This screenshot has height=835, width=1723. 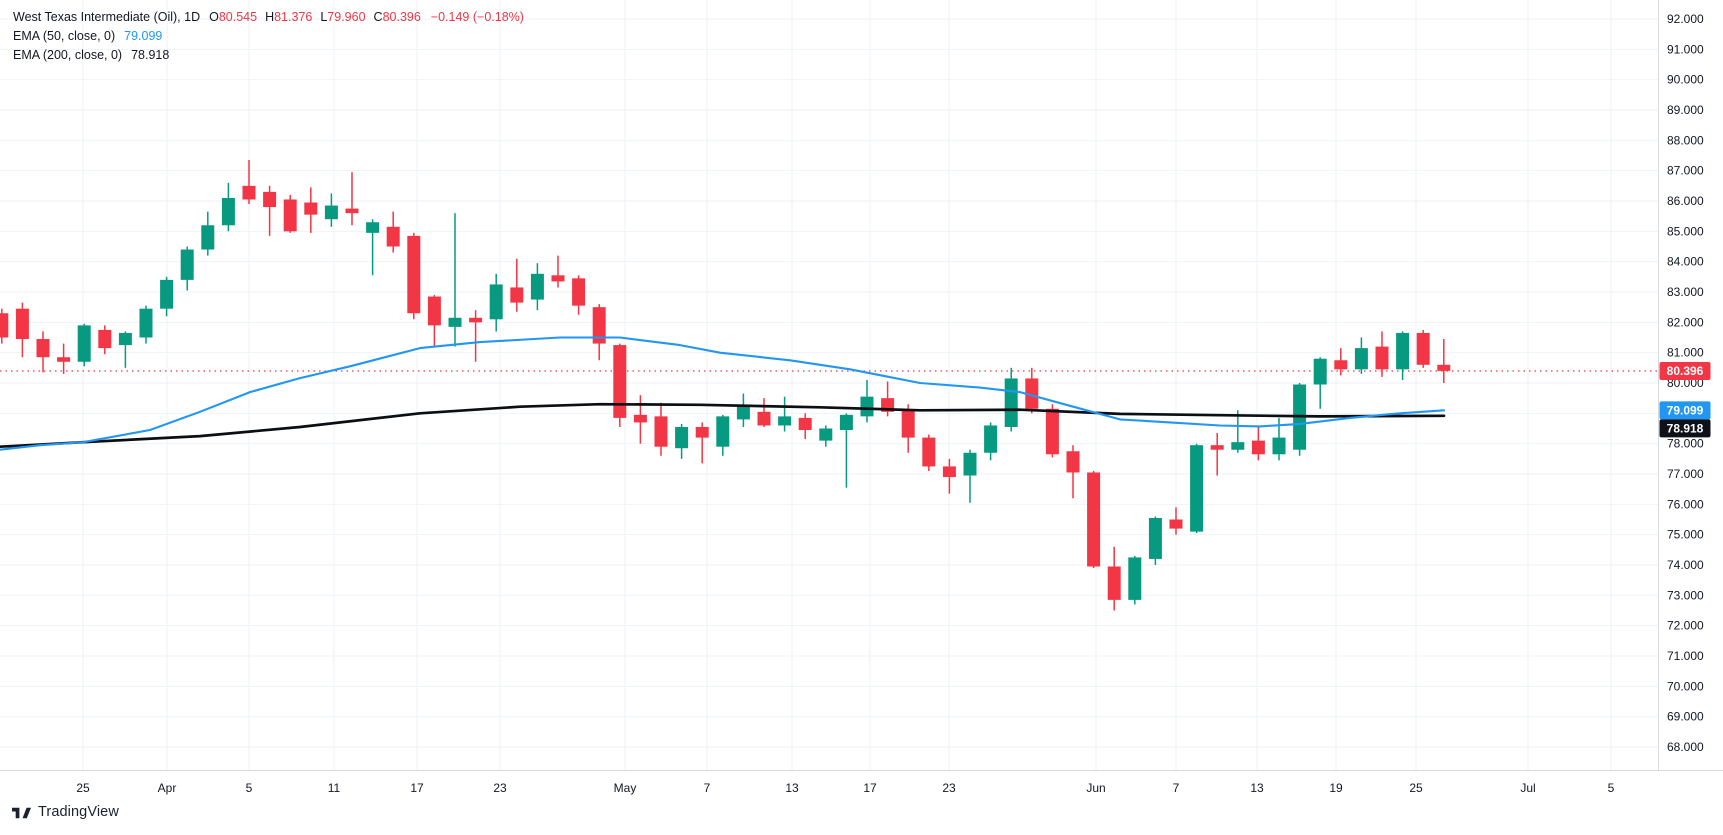 What do you see at coordinates (21, 812) in the screenshot?
I see `tradingview-logo-icon` at bounding box center [21, 812].